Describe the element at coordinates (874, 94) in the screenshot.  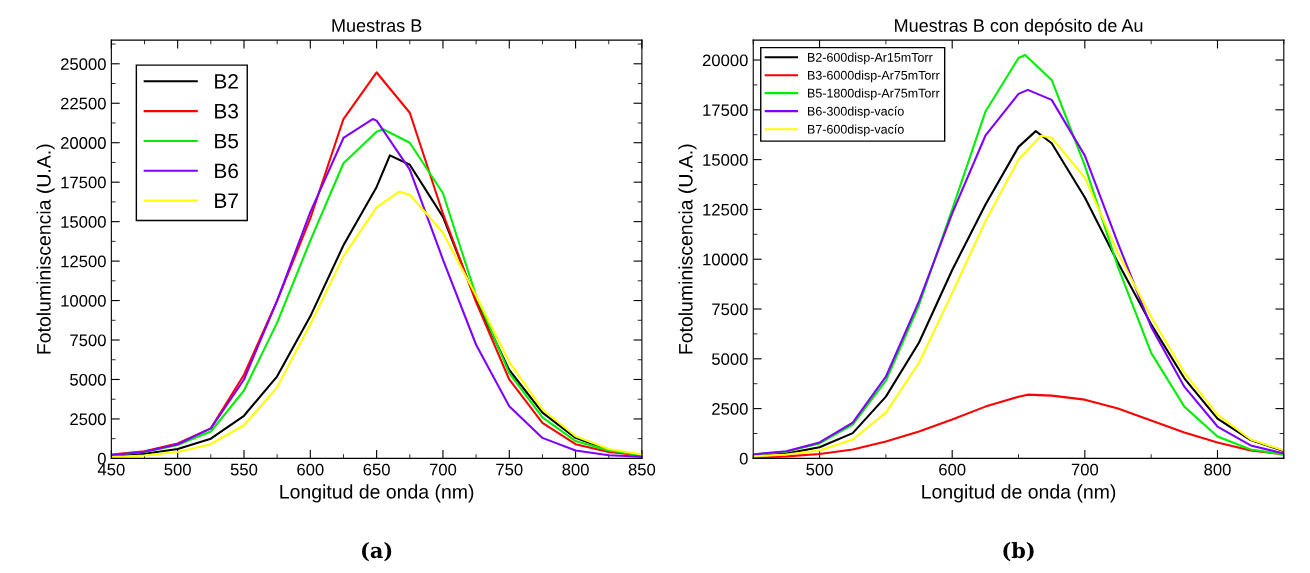
I see `legend-label: B5-1800disp-Ar75mTorr` at that location.